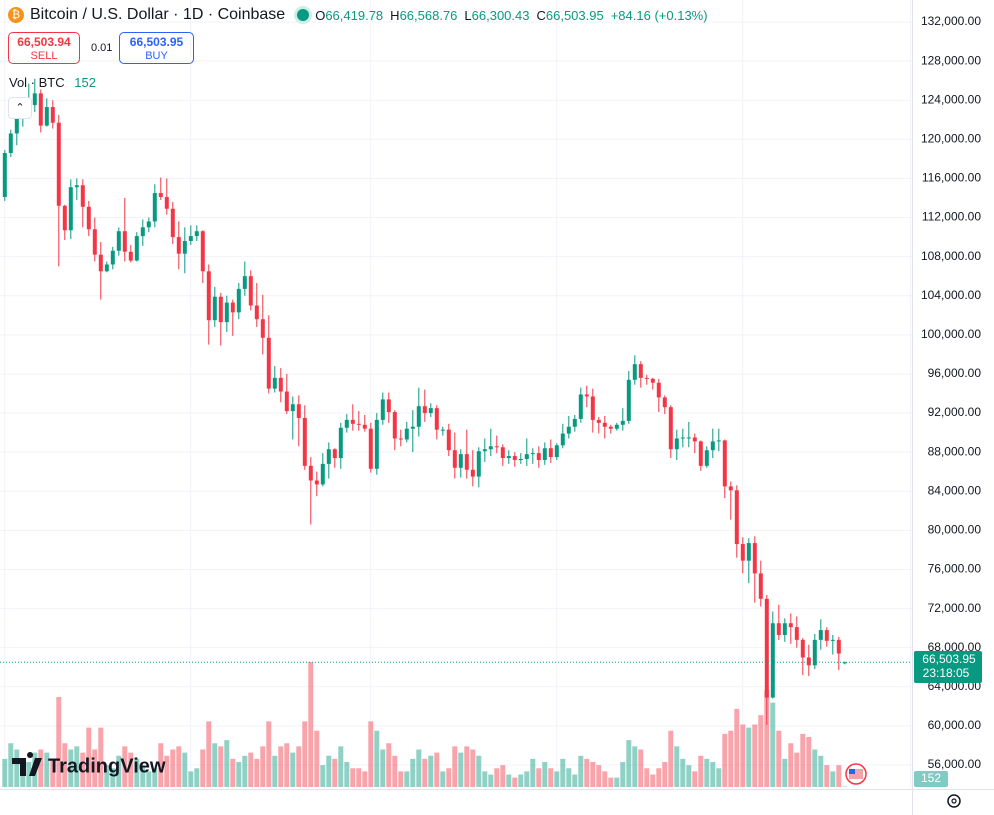  Describe the element at coordinates (951, 334) in the screenshot. I see `y-tick-label: 100,000.00` at that location.